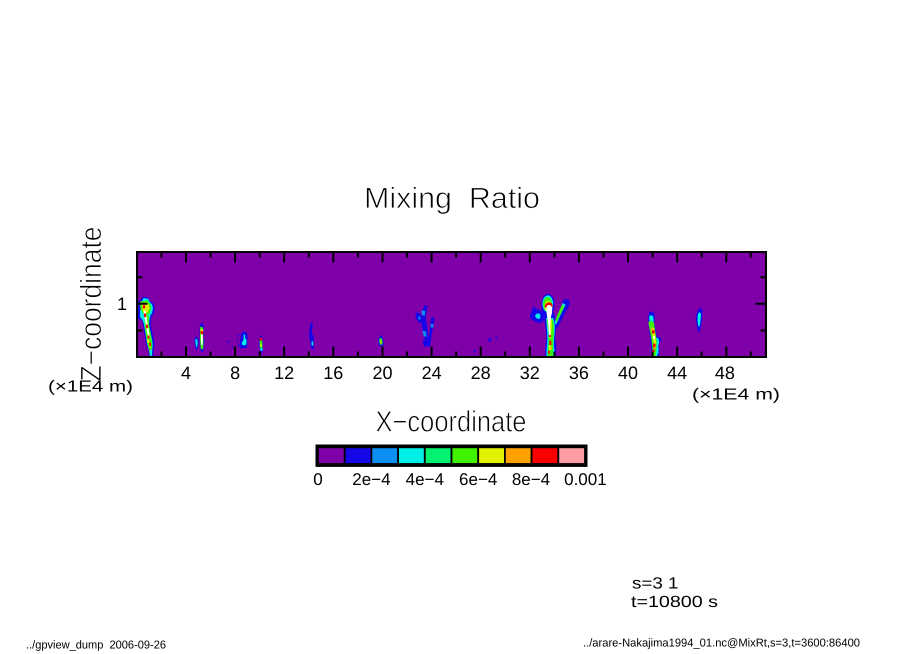  I want to click on svg-text: 4, so click(186, 373).